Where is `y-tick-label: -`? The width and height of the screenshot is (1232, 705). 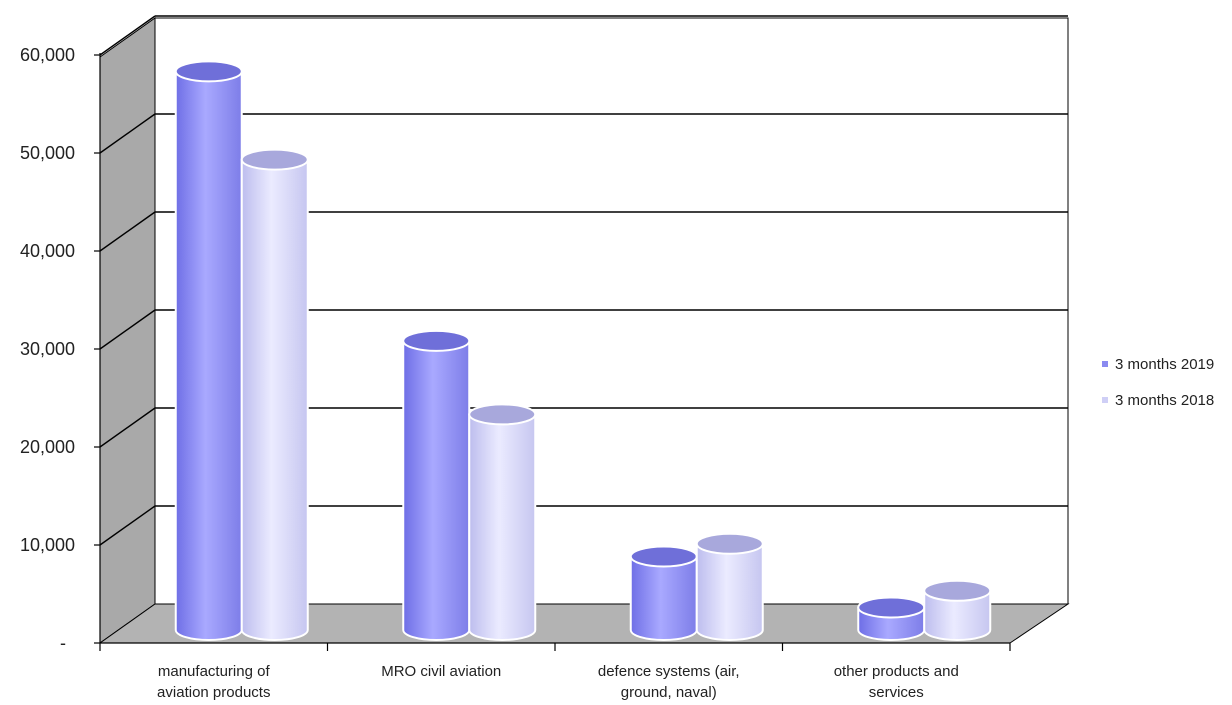
y-tick-label: - is located at coordinates (63, 643).